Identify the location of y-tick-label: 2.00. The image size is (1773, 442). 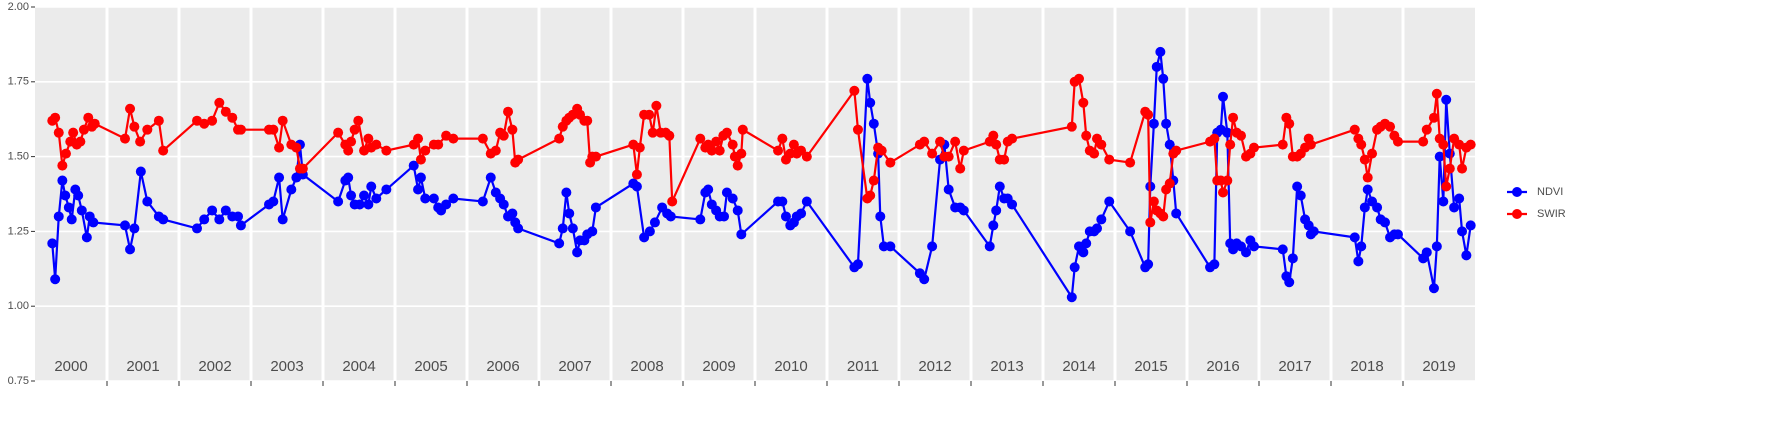
(18, 7).